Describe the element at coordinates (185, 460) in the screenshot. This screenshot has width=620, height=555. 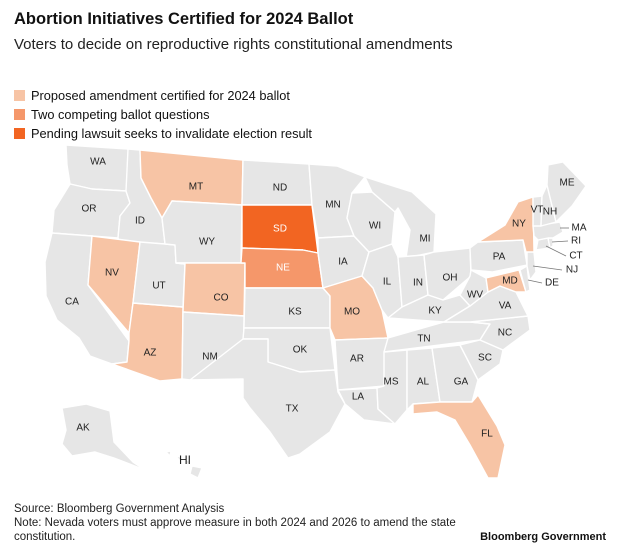
I see `state-label-hi: HI` at that location.